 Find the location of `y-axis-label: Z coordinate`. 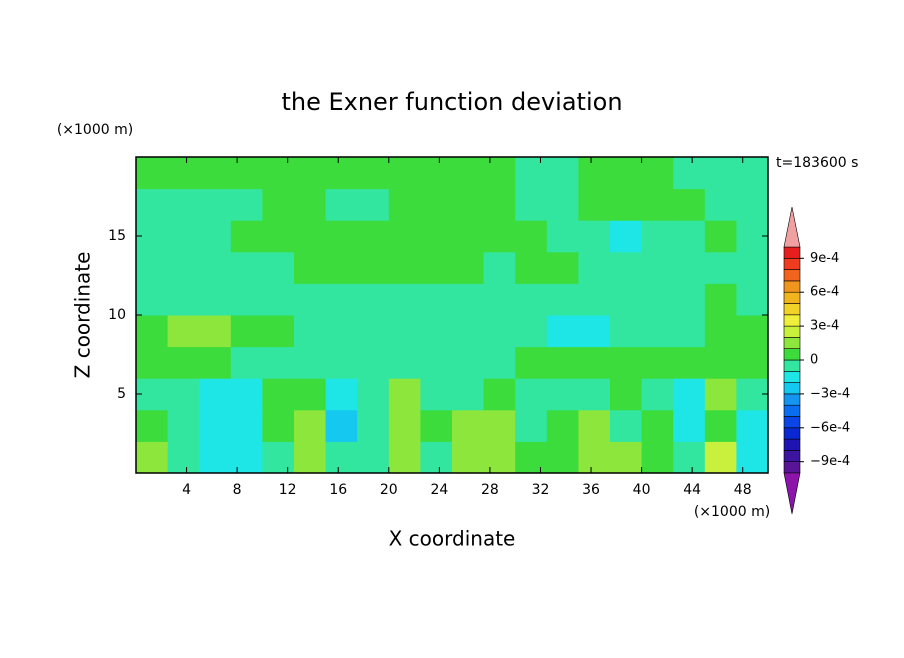

y-axis-label: Z coordinate is located at coordinates (83, 315).